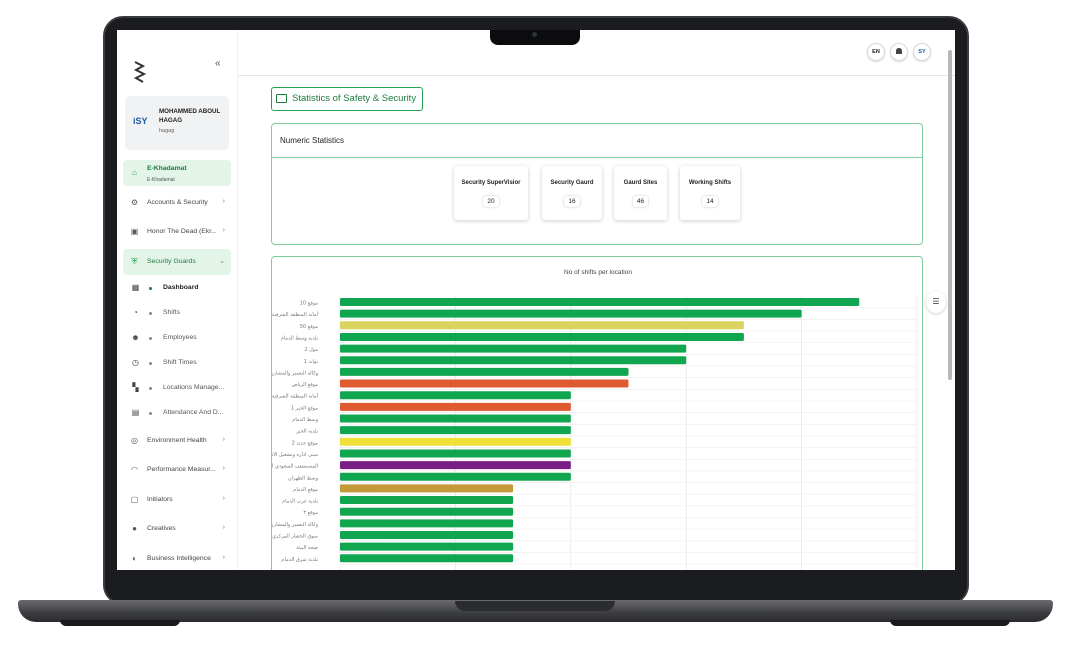 This screenshot has height=647, width=1069. What do you see at coordinates (140, 72) in the screenshot?
I see `app-logo-icon` at bounding box center [140, 72].